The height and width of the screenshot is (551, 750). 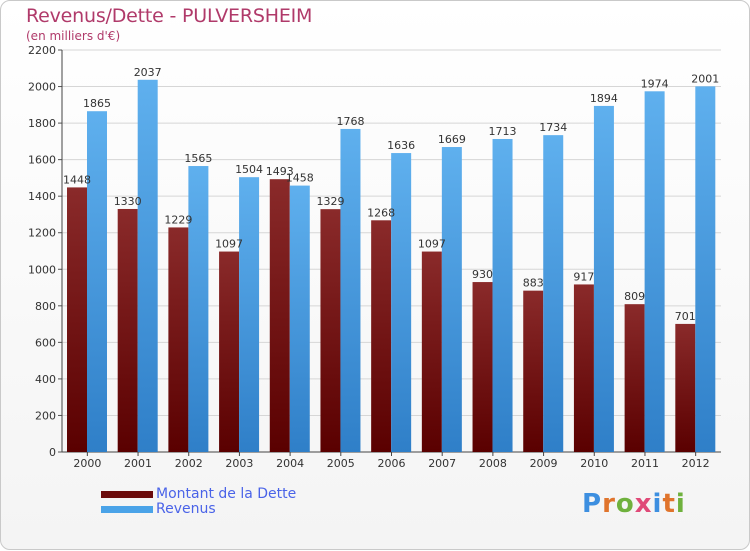 I want to click on data-label-dette: 1229, so click(x=178, y=219).